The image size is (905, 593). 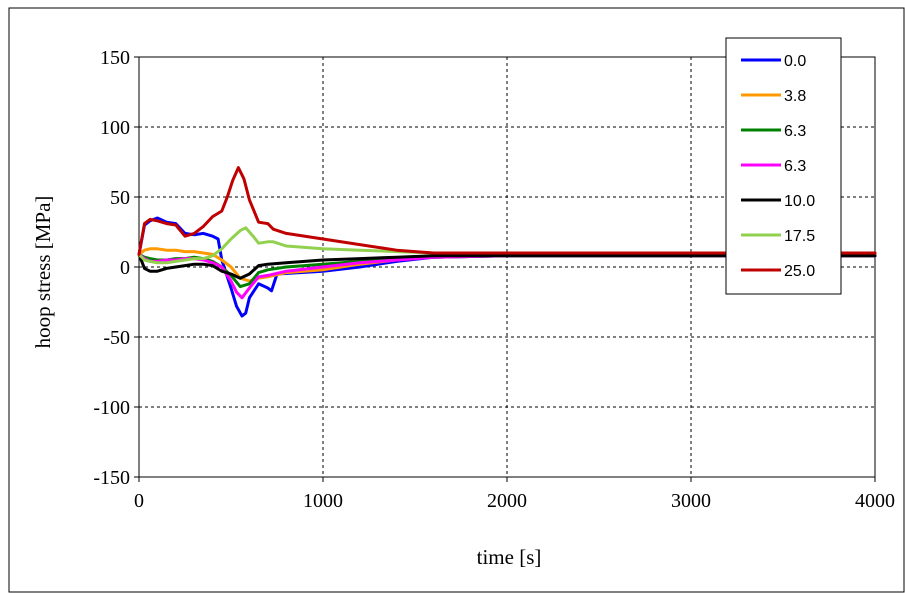 I want to click on y-tick-label: -100, so click(x=111, y=408).